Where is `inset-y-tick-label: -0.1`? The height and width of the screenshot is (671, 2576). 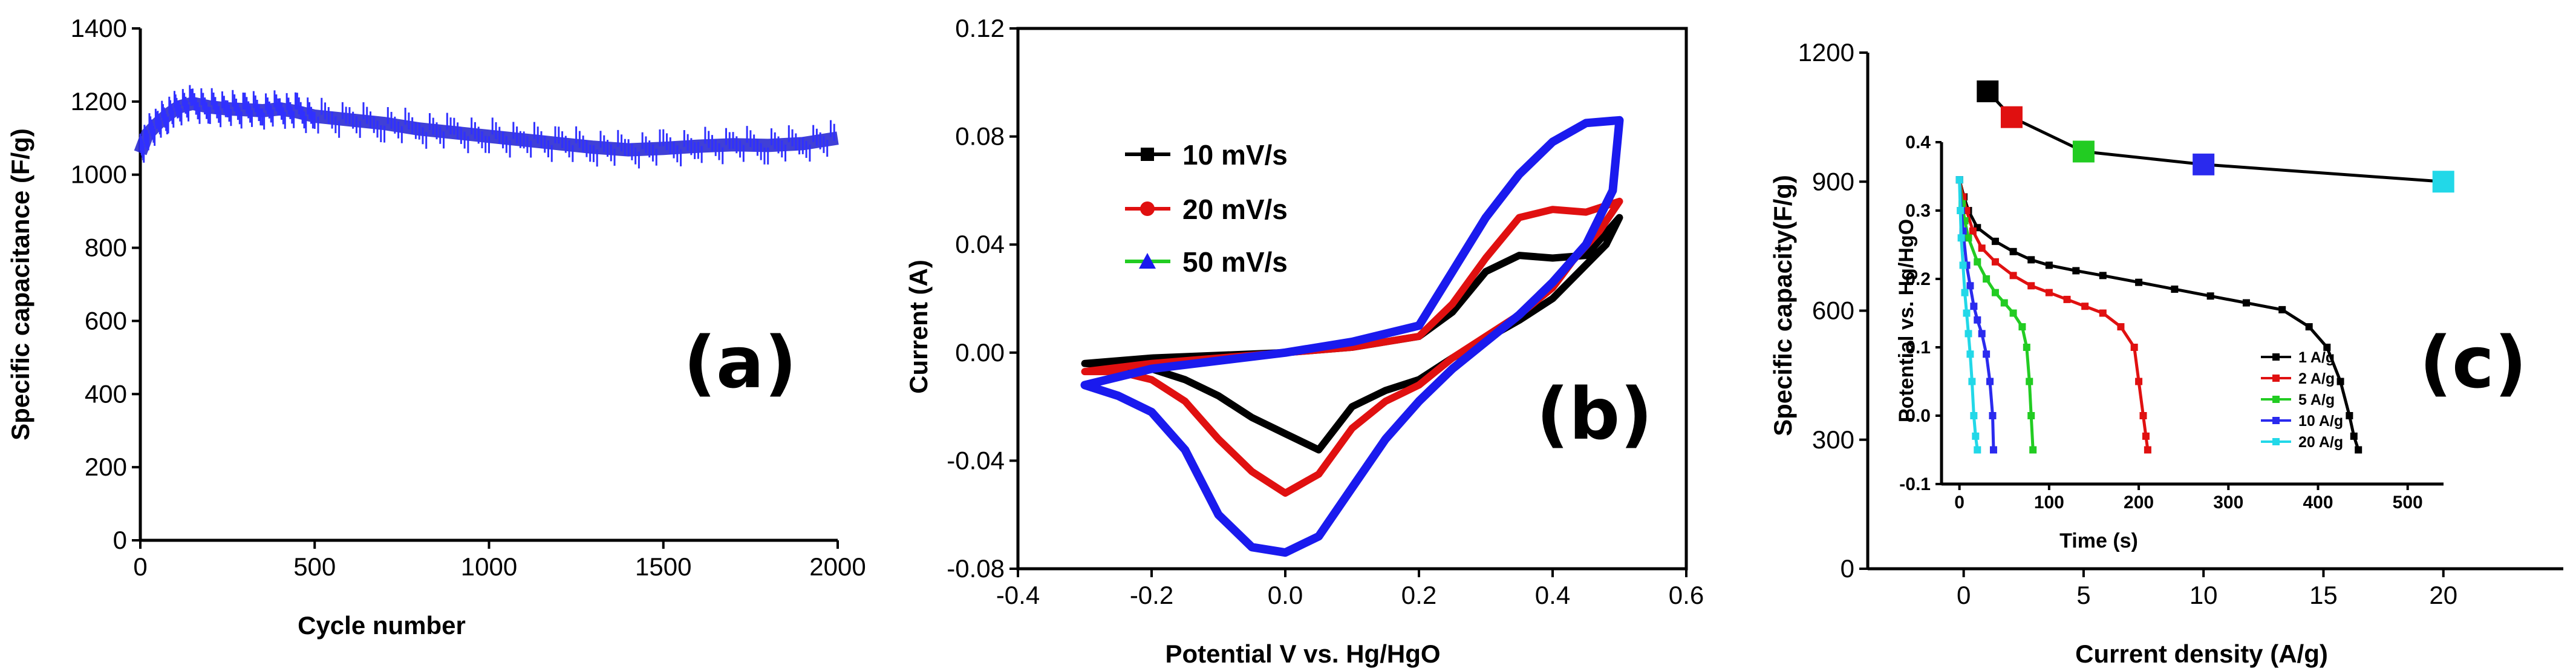 inset-y-tick-label: -0.1 is located at coordinates (1915, 484).